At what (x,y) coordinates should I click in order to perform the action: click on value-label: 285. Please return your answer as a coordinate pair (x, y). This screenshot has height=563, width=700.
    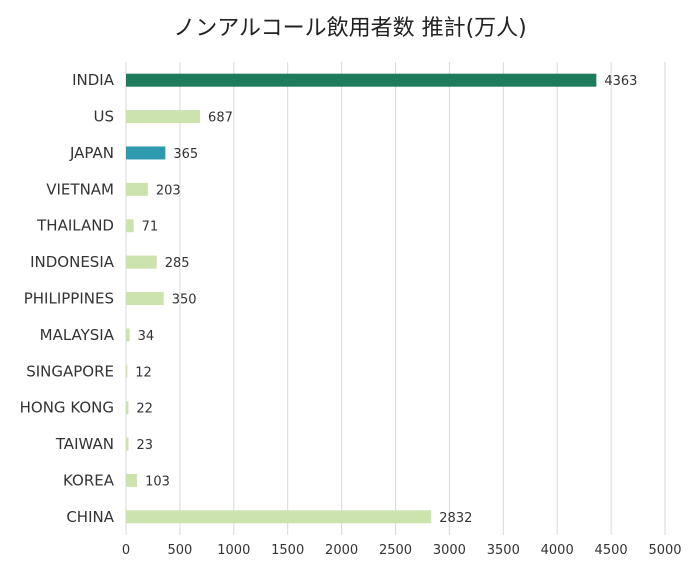
    Looking at the image, I should click on (177, 263).